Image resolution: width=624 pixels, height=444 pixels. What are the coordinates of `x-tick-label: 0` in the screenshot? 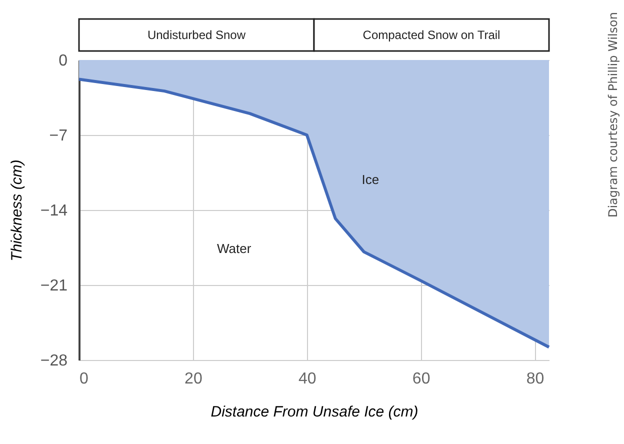 It's located at (84, 379).